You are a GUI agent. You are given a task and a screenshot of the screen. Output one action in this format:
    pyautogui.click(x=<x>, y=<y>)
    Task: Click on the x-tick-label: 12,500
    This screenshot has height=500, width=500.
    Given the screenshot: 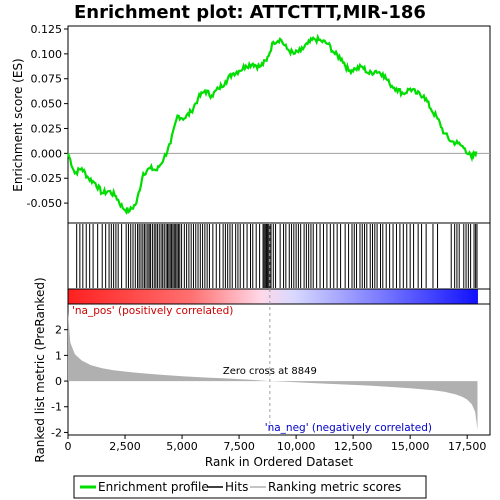 What is the action you would take?
    pyautogui.click(x=353, y=446)
    